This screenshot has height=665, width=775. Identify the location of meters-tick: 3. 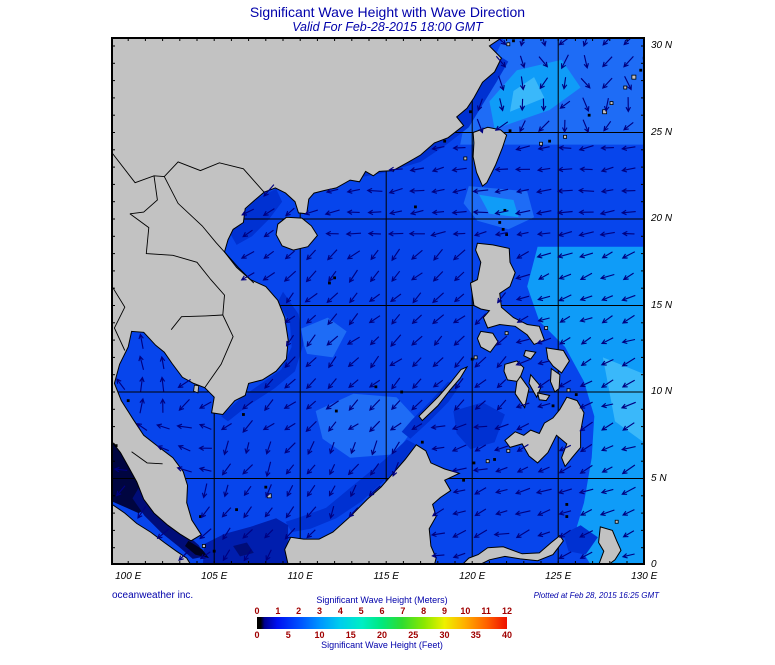
(319, 611).